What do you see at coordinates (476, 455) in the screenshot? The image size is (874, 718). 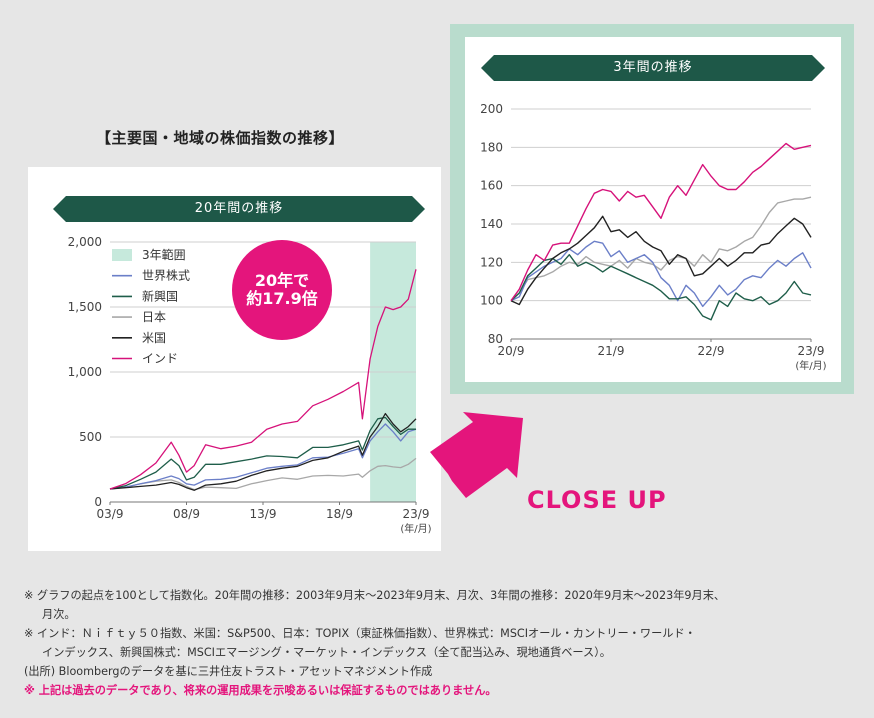 I see `closeup-arrow-icon` at bounding box center [476, 455].